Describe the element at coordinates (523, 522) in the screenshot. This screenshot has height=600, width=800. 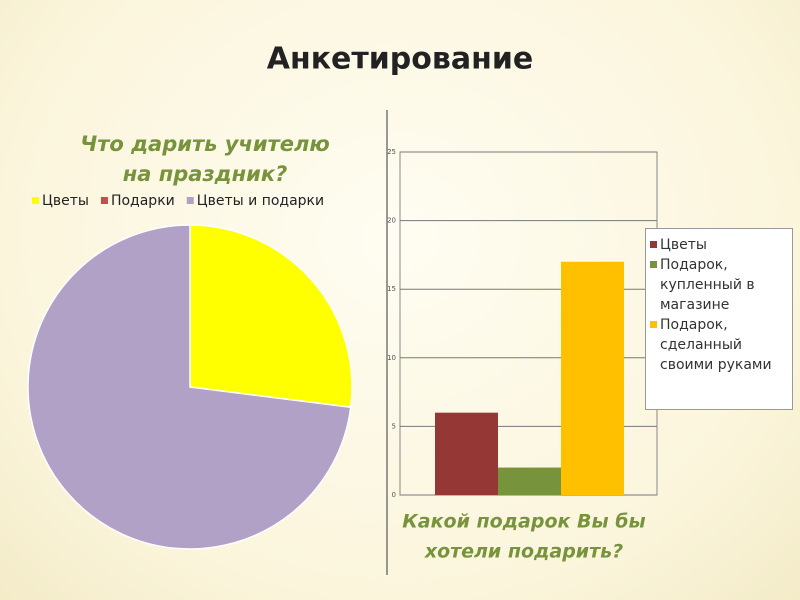
I see `chart-title: Какой подарок Вы бы` at that location.